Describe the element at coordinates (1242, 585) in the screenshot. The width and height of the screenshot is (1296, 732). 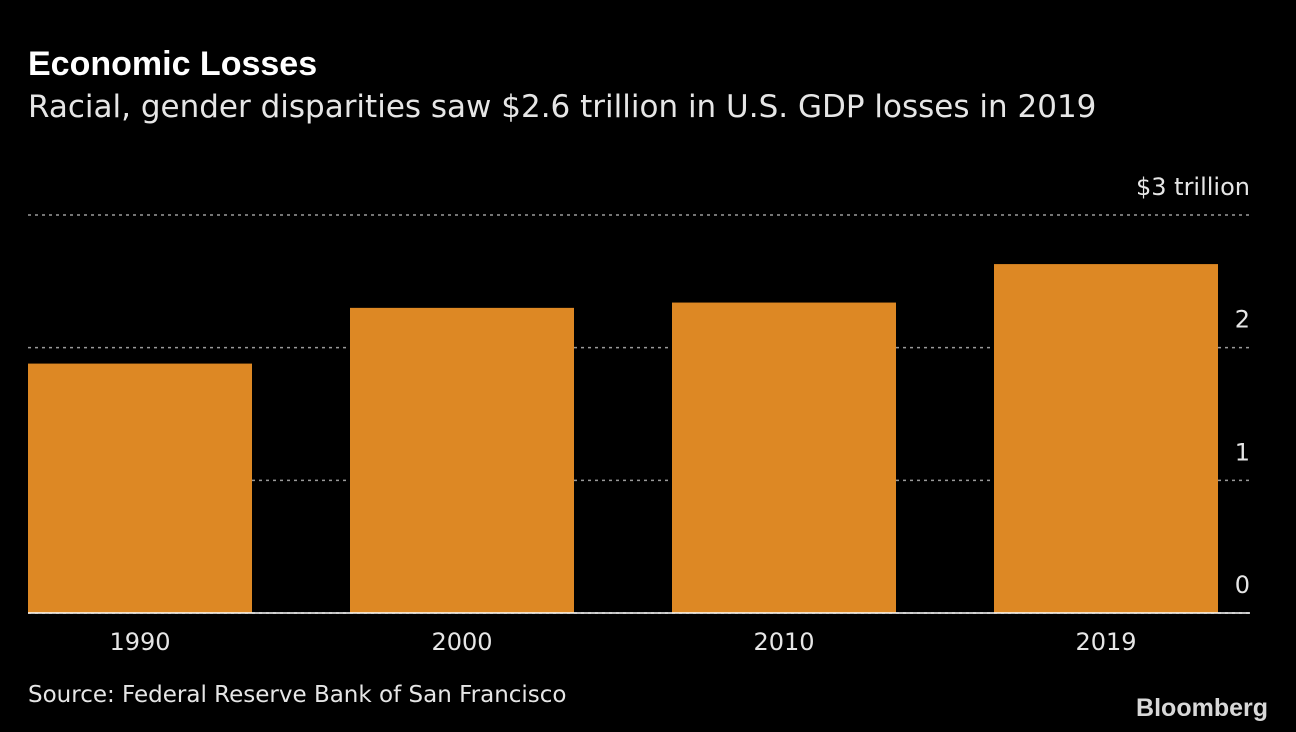
I see `y-tick-label: 0` at that location.